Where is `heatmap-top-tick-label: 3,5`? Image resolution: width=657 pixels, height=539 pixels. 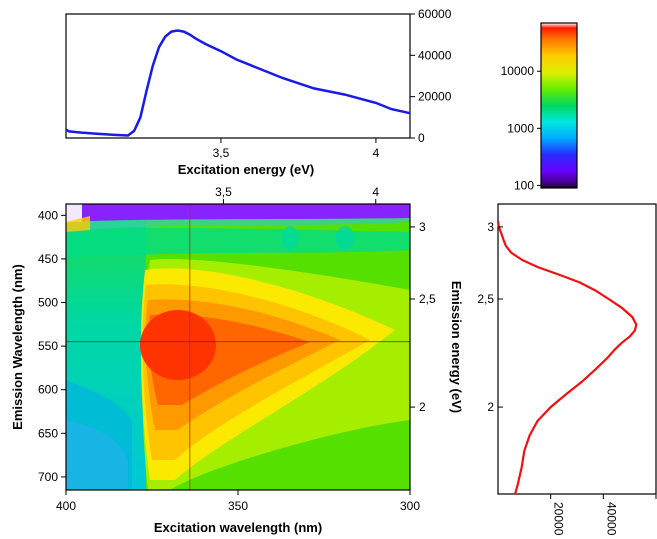
heatmap-top-tick-label: 3,5 is located at coordinates (223, 192).